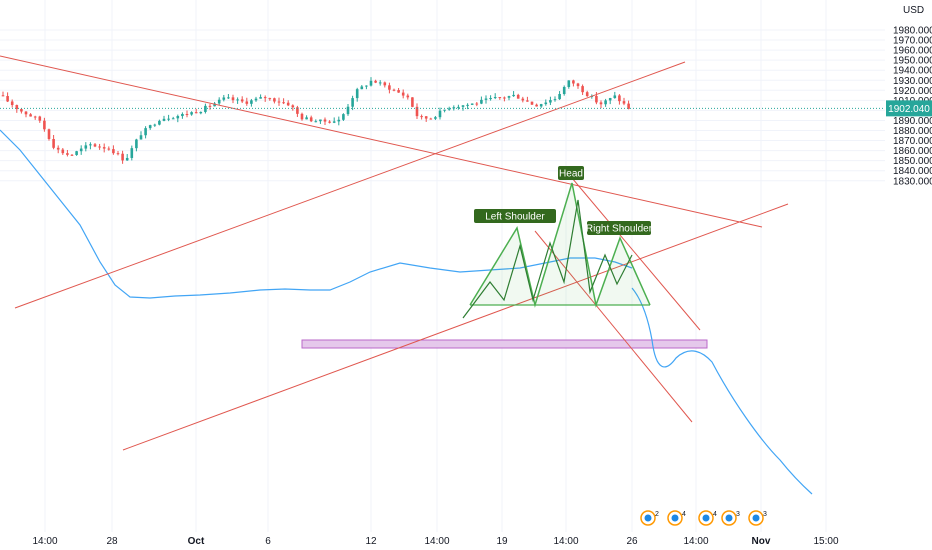 This screenshot has height=550, width=932. What do you see at coordinates (912, 71) in the screenshot?
I see `y-tick-label: 1940.000` at bounding box center [912, 71].